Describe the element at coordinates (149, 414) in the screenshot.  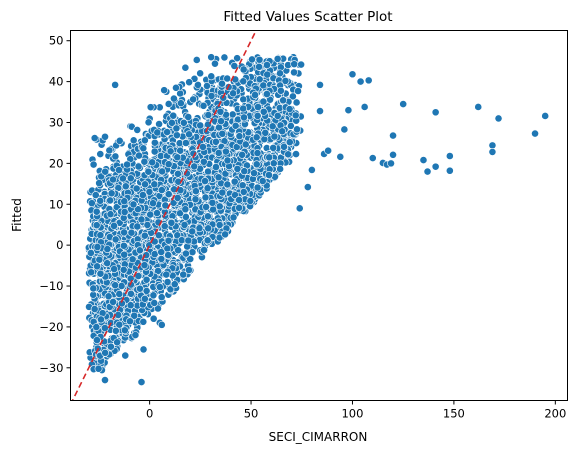
I see `x-tick-label: 0` at that location.